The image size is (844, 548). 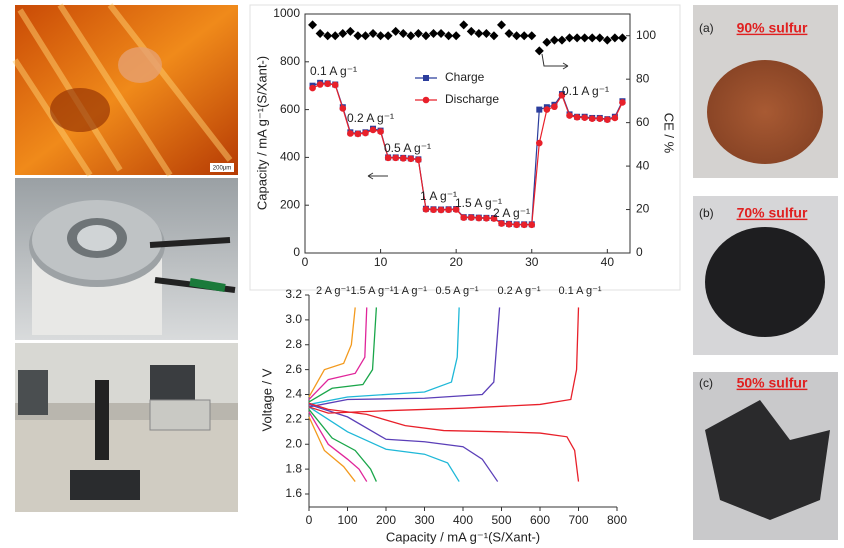 What do you see at coordinates (410, 291) in the screenshot?
I see `rate-label: 1 A g⁻¹` at bounding box center [410, 291].